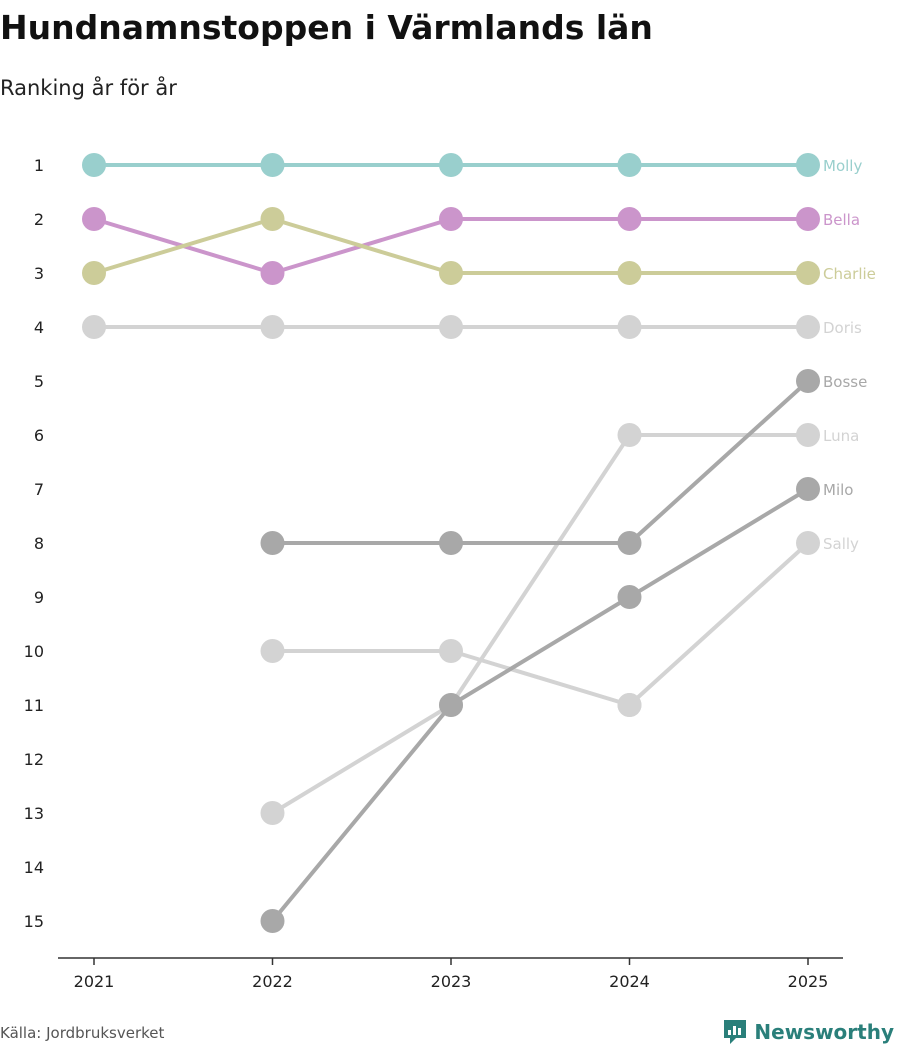 Image resolution: width=900 pixels, height=1050 pixels. Describe the element at coordinates (94, 981) in the screenshot. I see `x-tick-label: 2021` at that location.